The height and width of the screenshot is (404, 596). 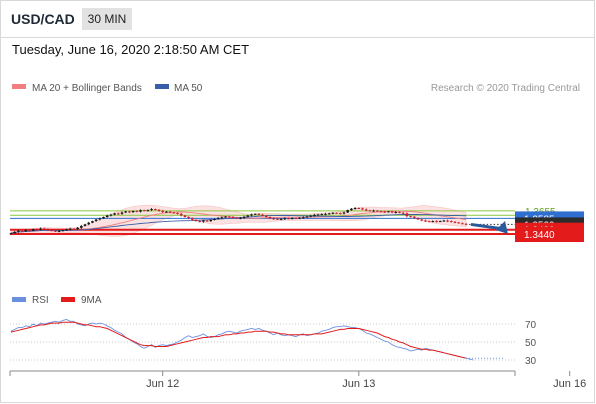 What do you see at coordinates (91, 300) in the screenshot?
I see `rsi-9ma-legend-label: 9MA` at bounding box center [91, 300].